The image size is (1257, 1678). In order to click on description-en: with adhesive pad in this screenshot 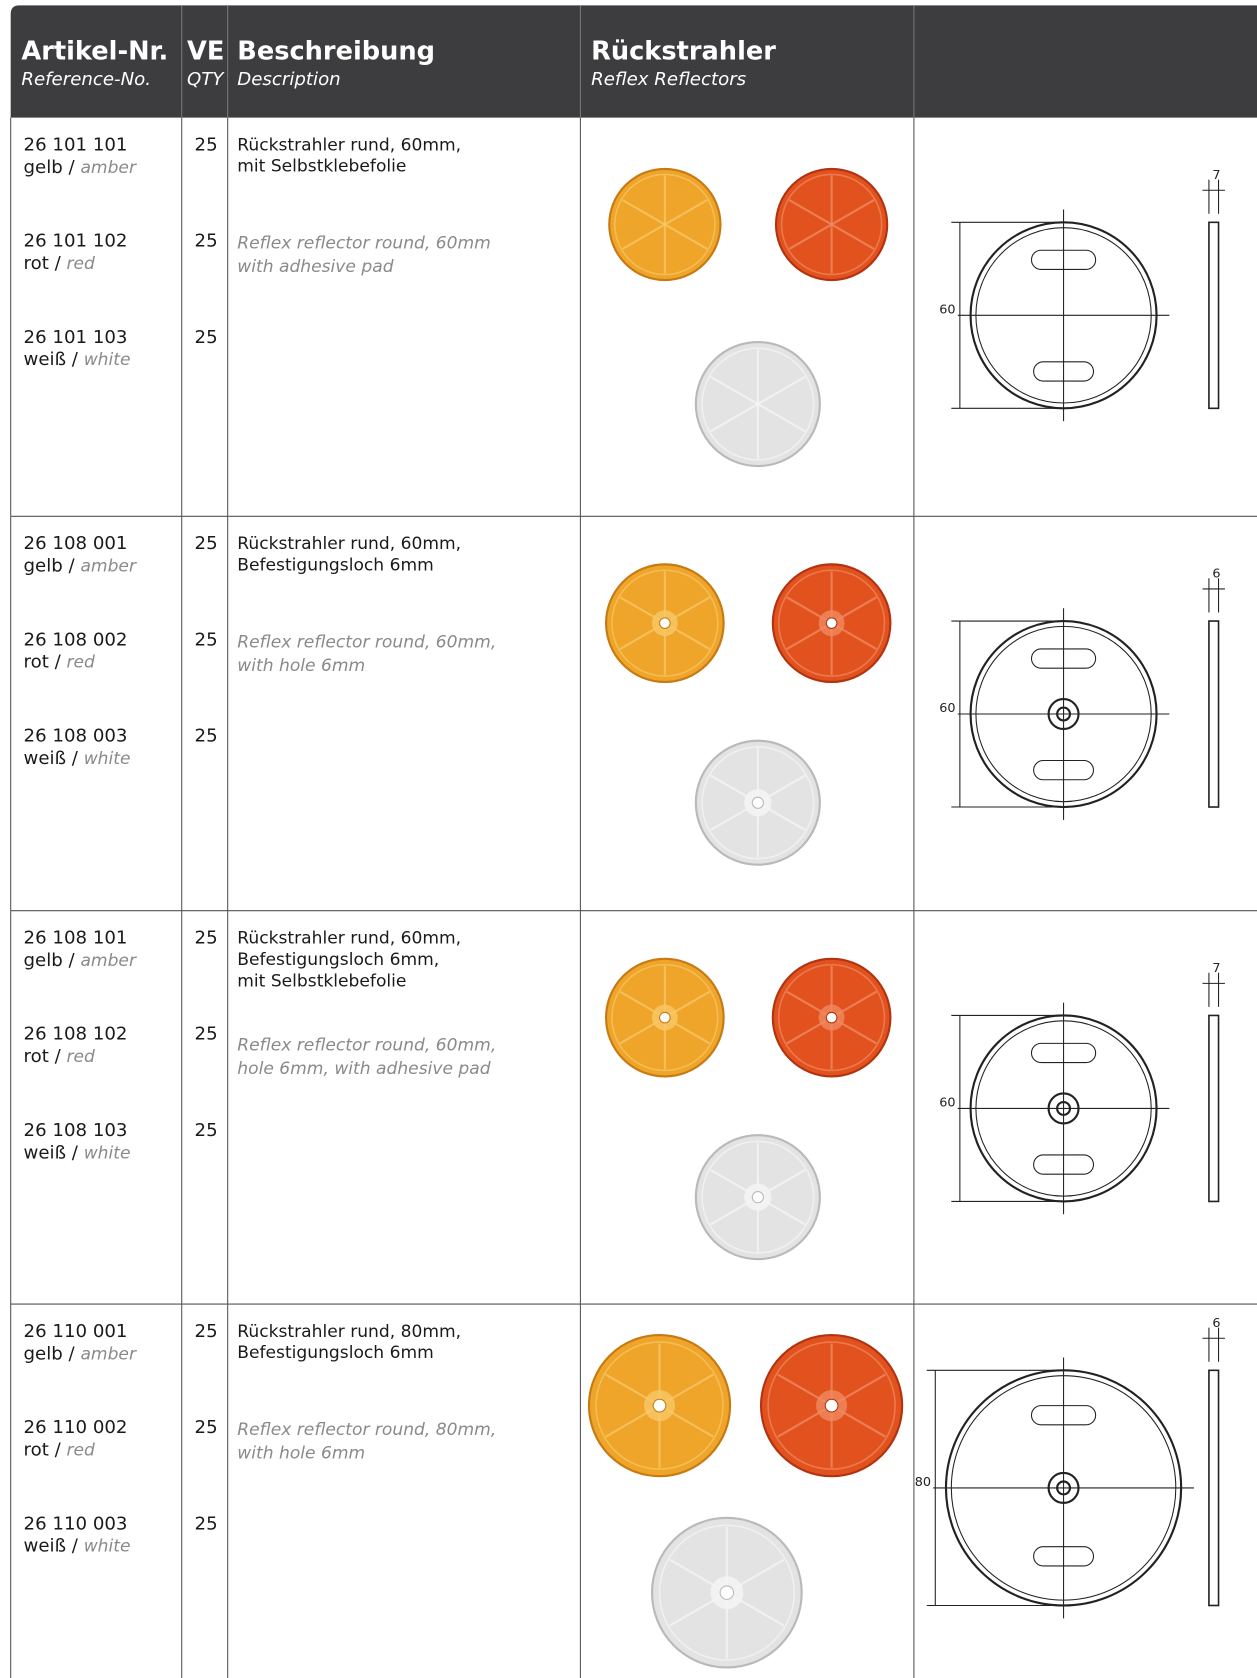, I will do `click(315, 267)`.